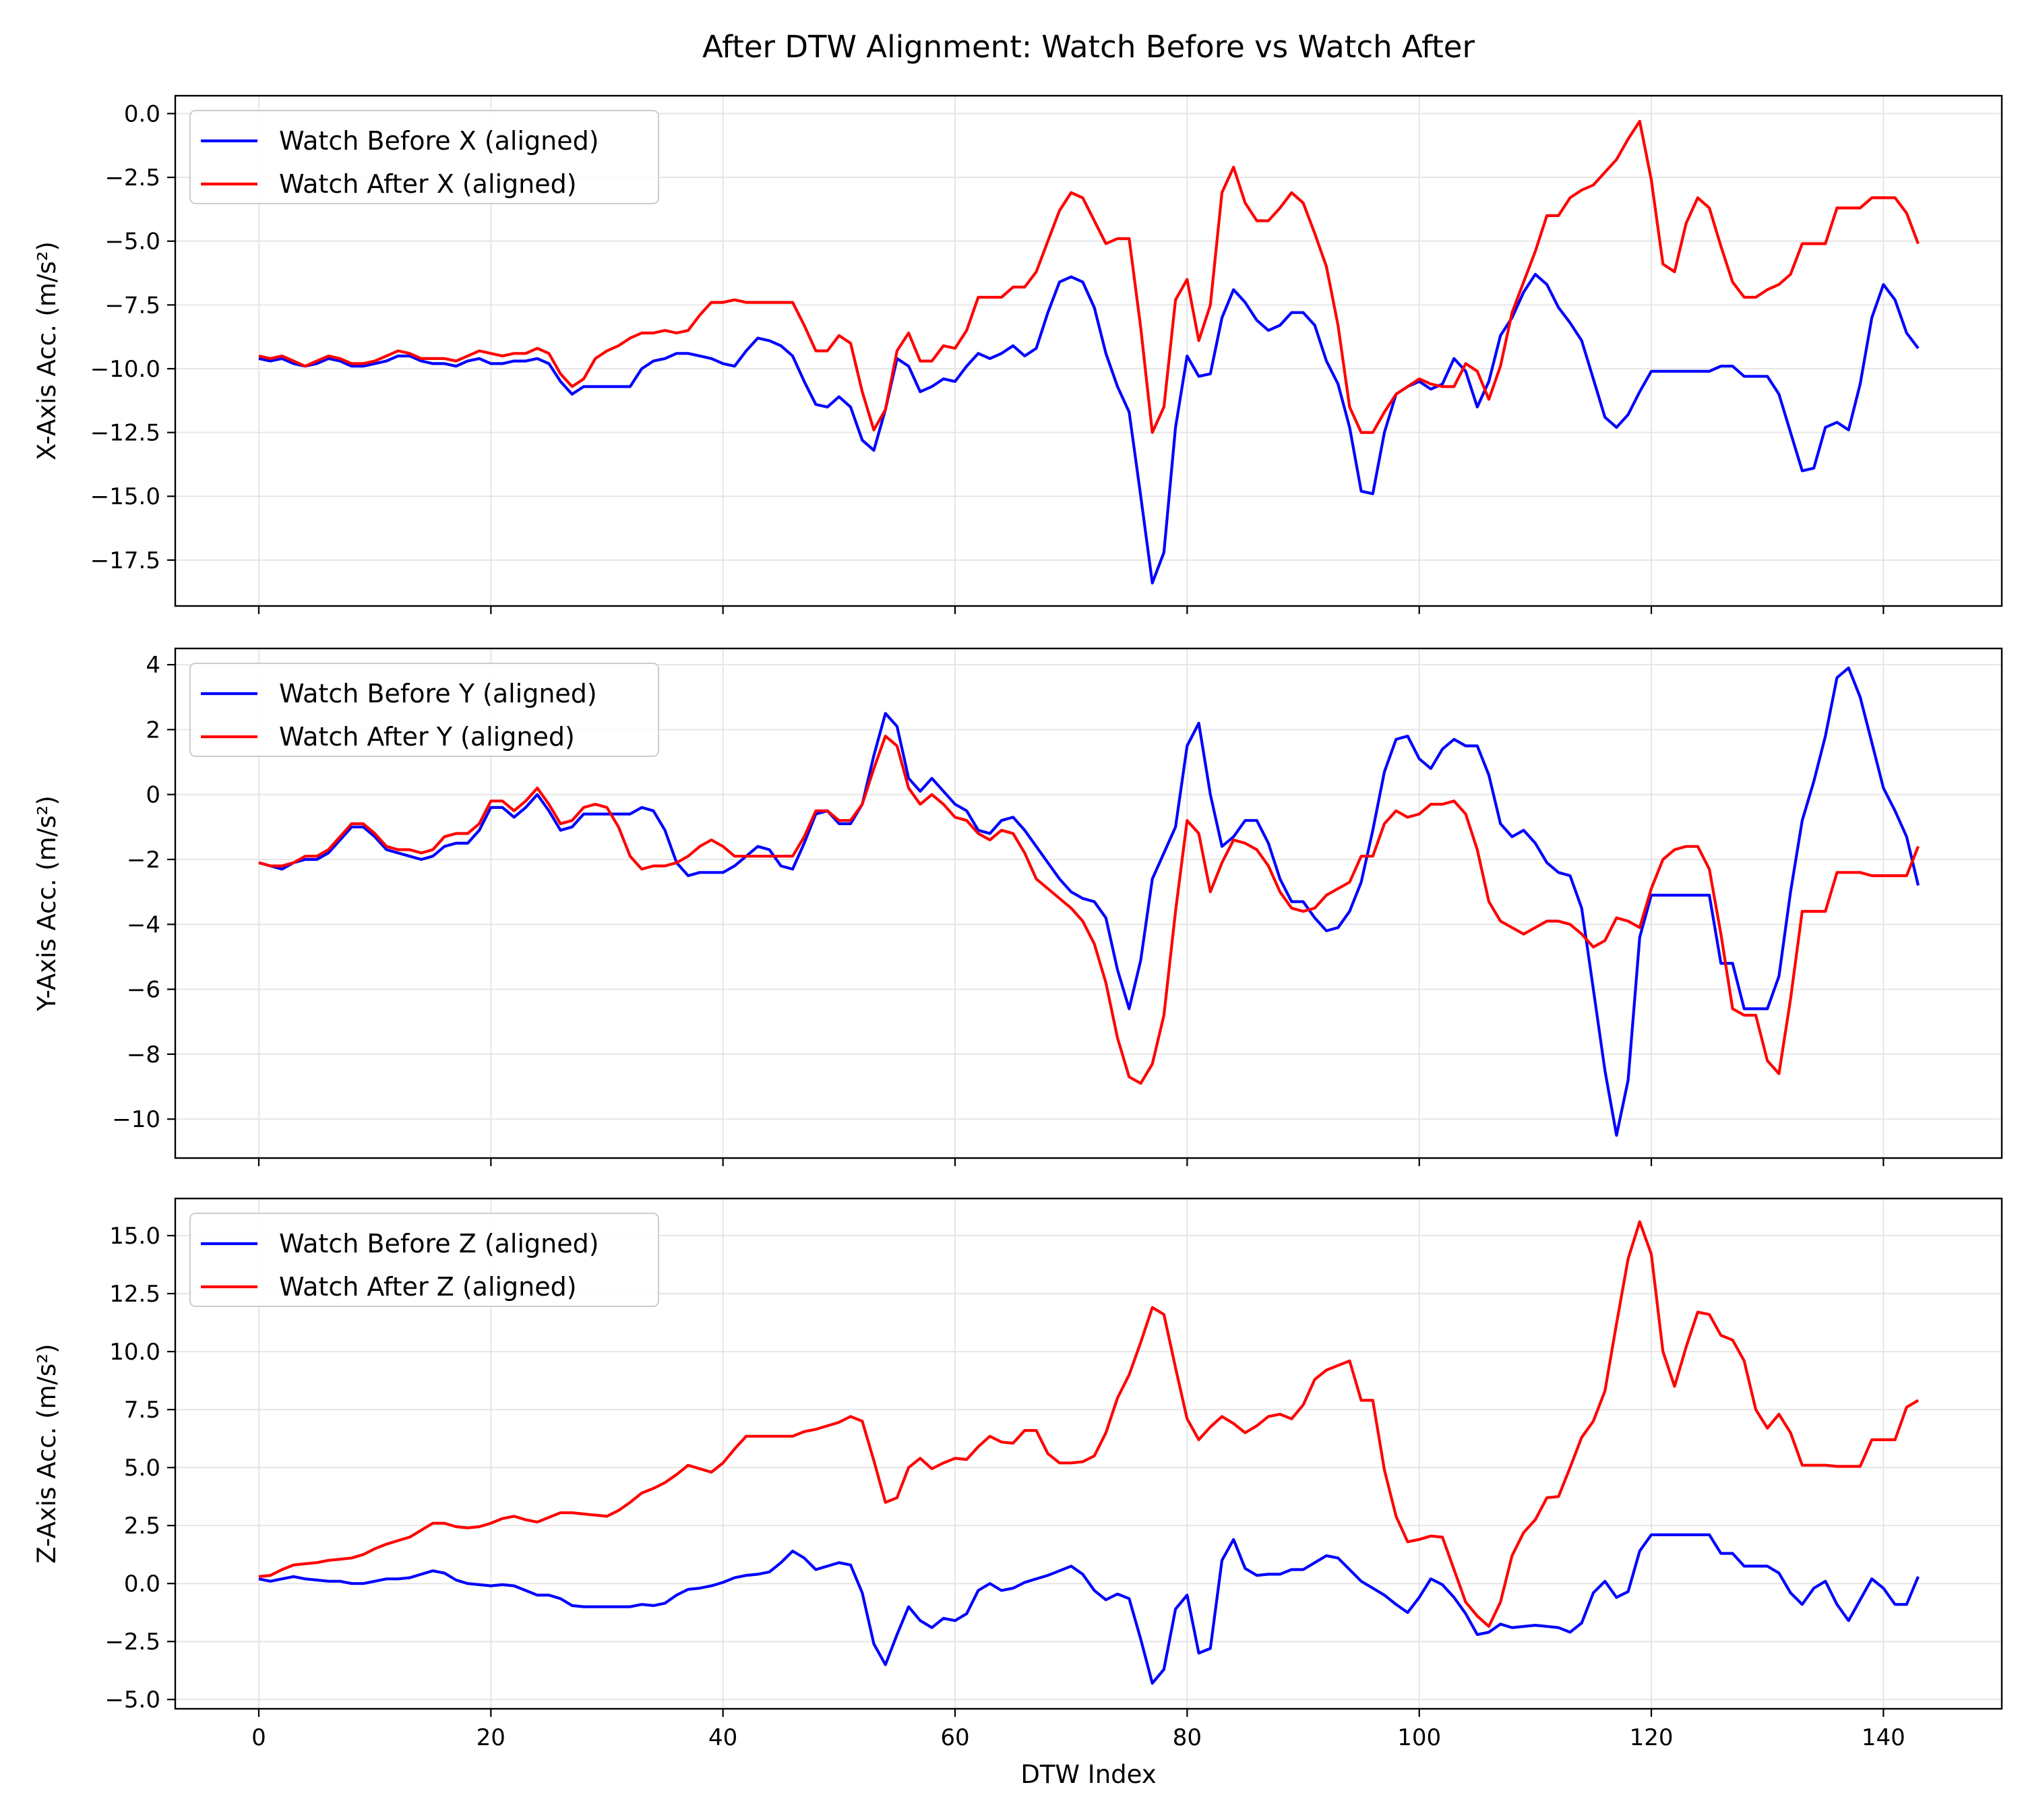  Describe the element at coordinates (491, 1737) in the screenshot. I see `x-tick-label: 20` at that location.